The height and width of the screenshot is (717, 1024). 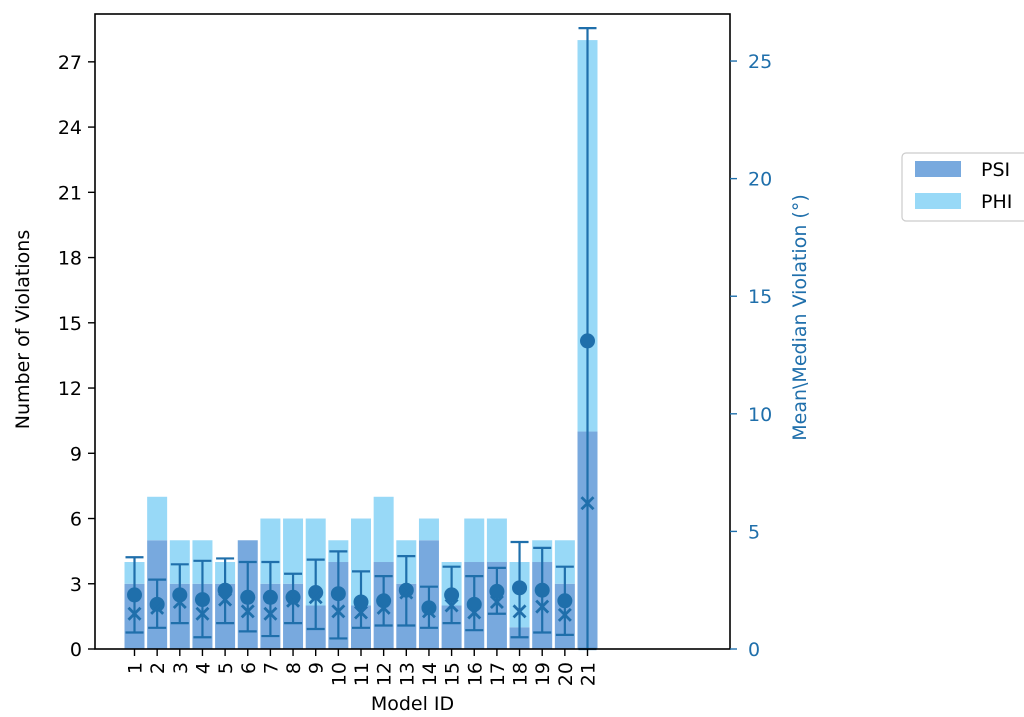 I want to click on y2-tick-label: 15, so click(x=760, y=297).